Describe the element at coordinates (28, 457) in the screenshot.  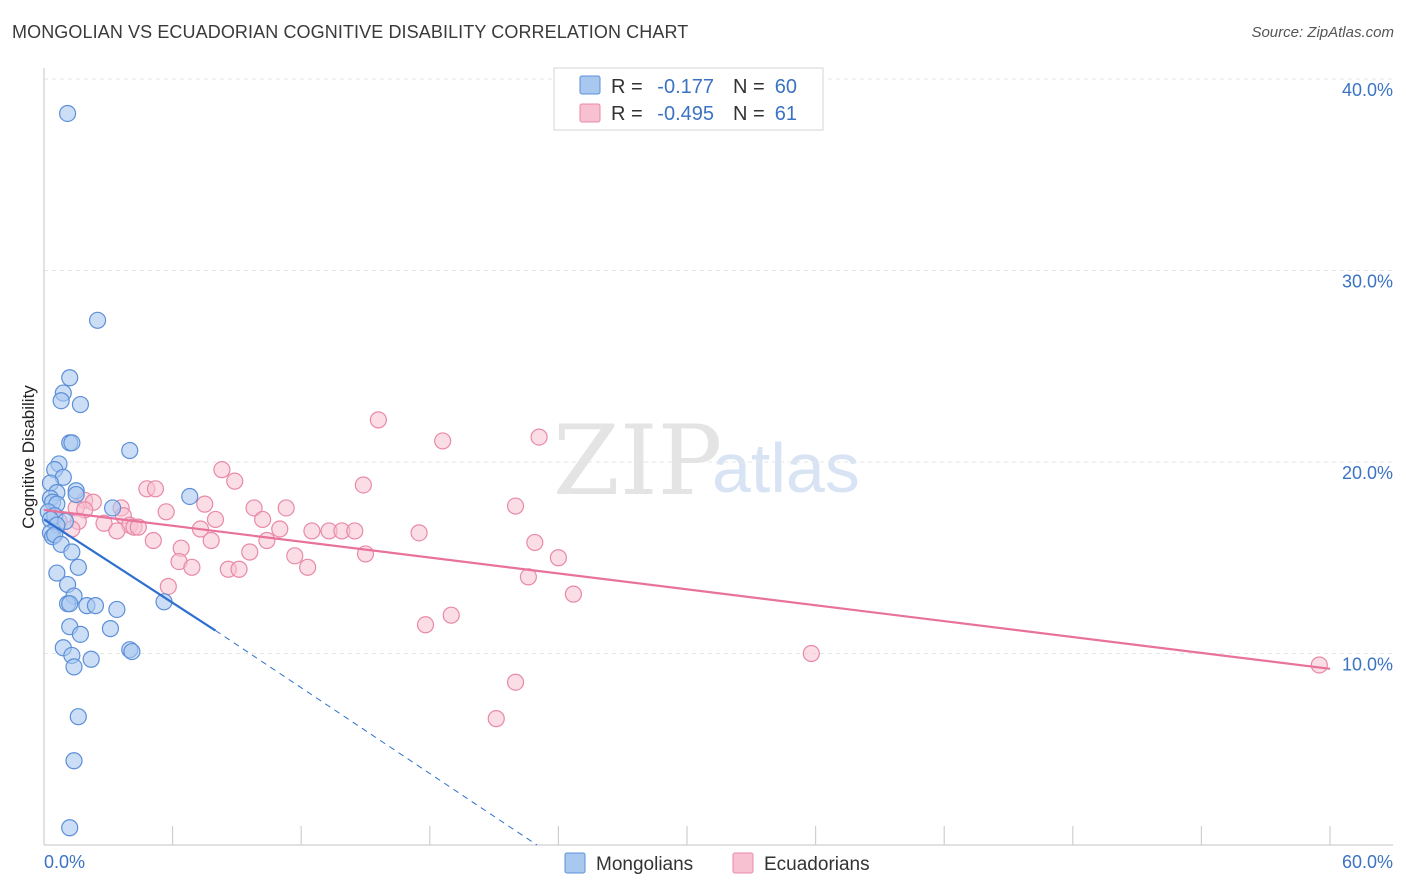
I see `y-axis-label: Cognitive Disability` at that location.